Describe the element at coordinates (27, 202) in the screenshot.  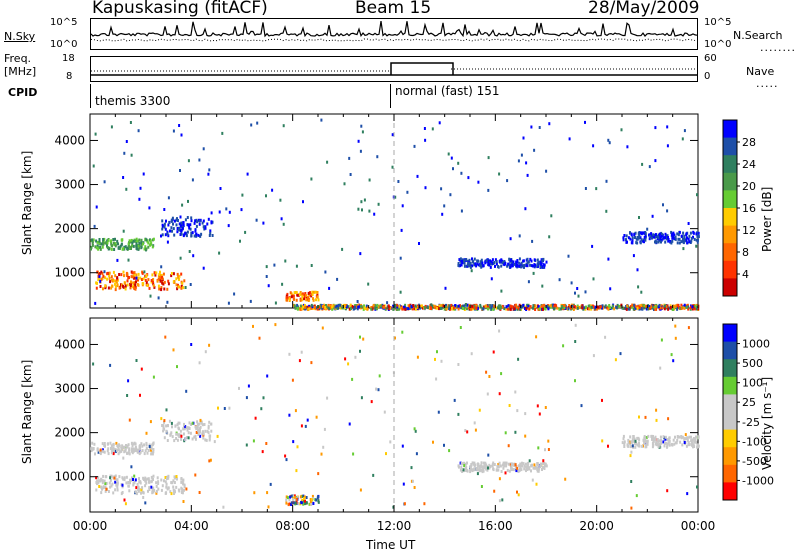
I see `power-ylabel: Slant Range [km]` at that location.